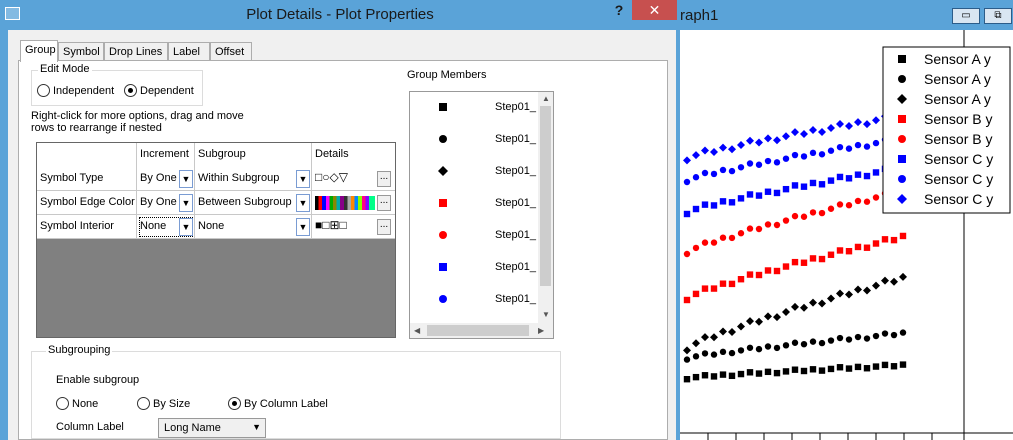 Image resolution: width=1013 pixels, height=440 pixels. I want to click on independent-radio: Independent, so click(75, 90).